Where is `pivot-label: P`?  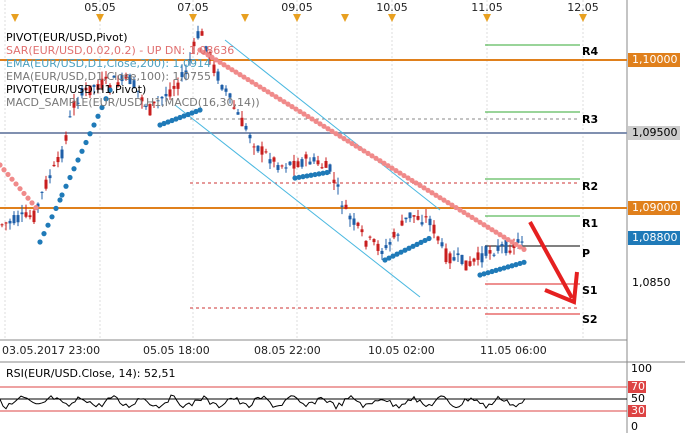 pivot-label: P is located at coordinates (586, 253).